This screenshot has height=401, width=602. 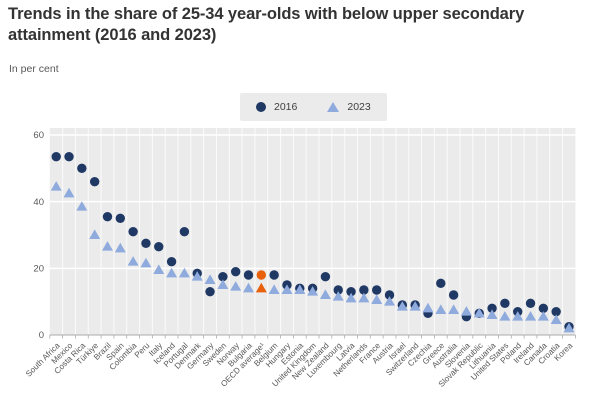 What do you see at coordinates (261, 275) in the screenshot?
I see `marker-2016-oecd-average` at bounding box center [261, 275].